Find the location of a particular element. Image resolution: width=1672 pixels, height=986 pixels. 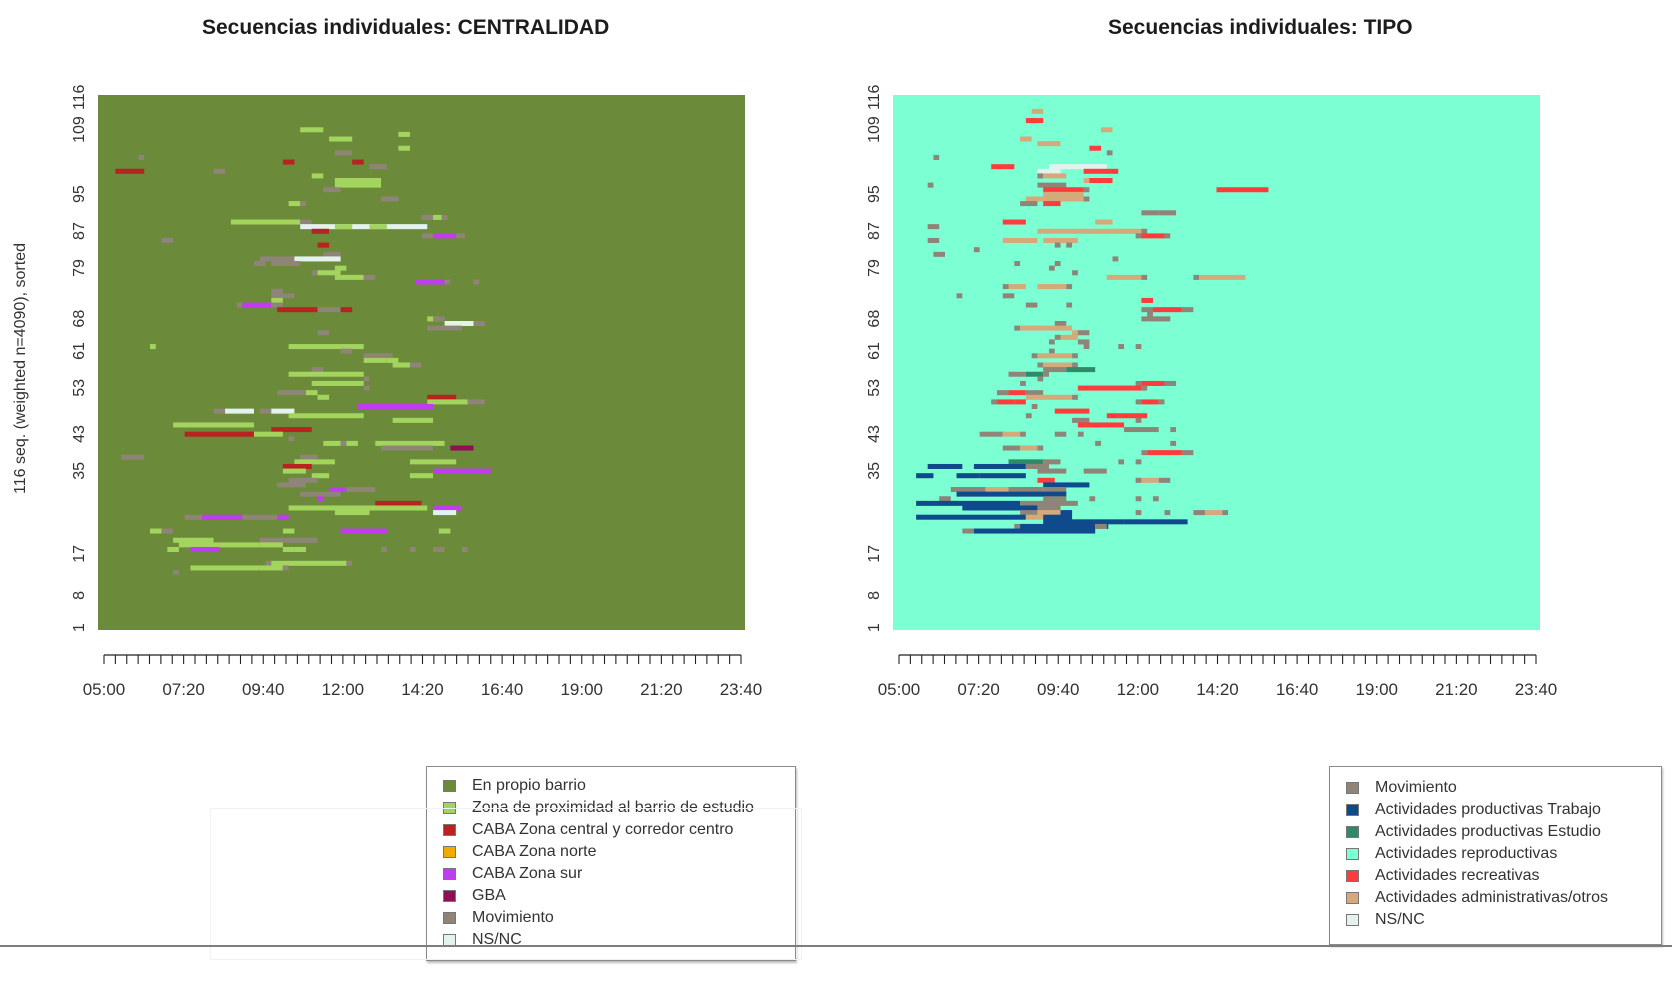

x-tick-label: 12:00 is located at coordinates (343, 689).